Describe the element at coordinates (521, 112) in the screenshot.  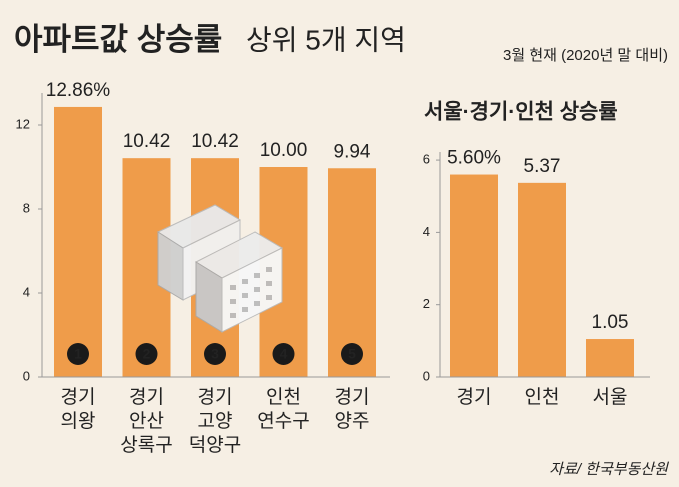
I see `chart-title: 서울·경기·인천 상승률` at that location.